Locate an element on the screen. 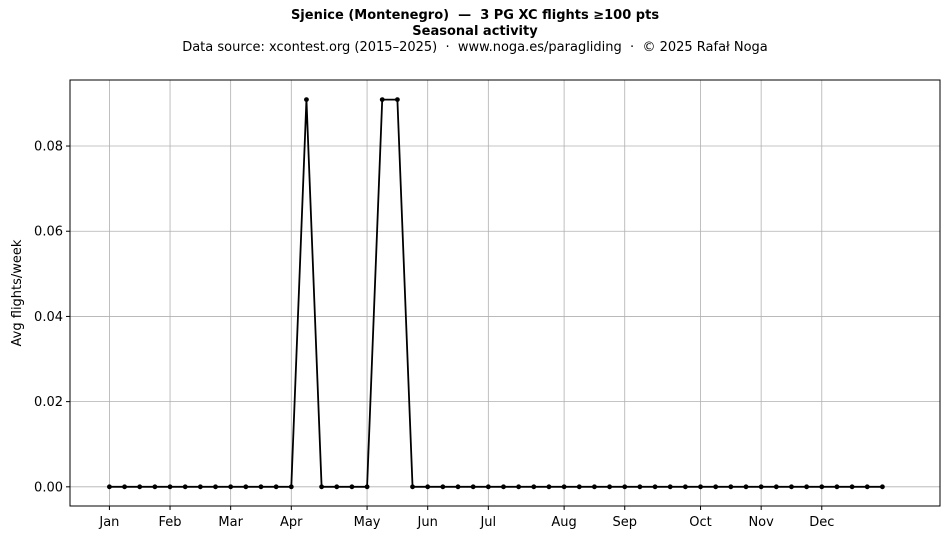 The image size is (950, 539). chart-title-line2: Seasonal activity is located at coordinates (475, 31).